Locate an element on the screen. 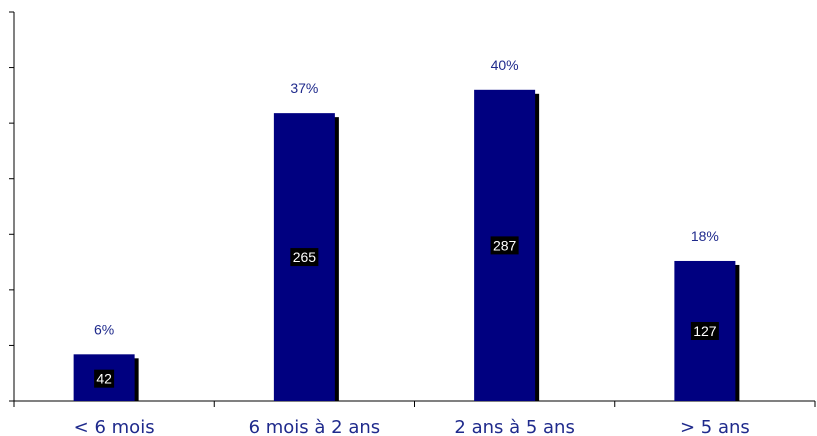 The height and width of the screenshot is (436, 817). percent-label: 37% is located at coordinates (304, 88).